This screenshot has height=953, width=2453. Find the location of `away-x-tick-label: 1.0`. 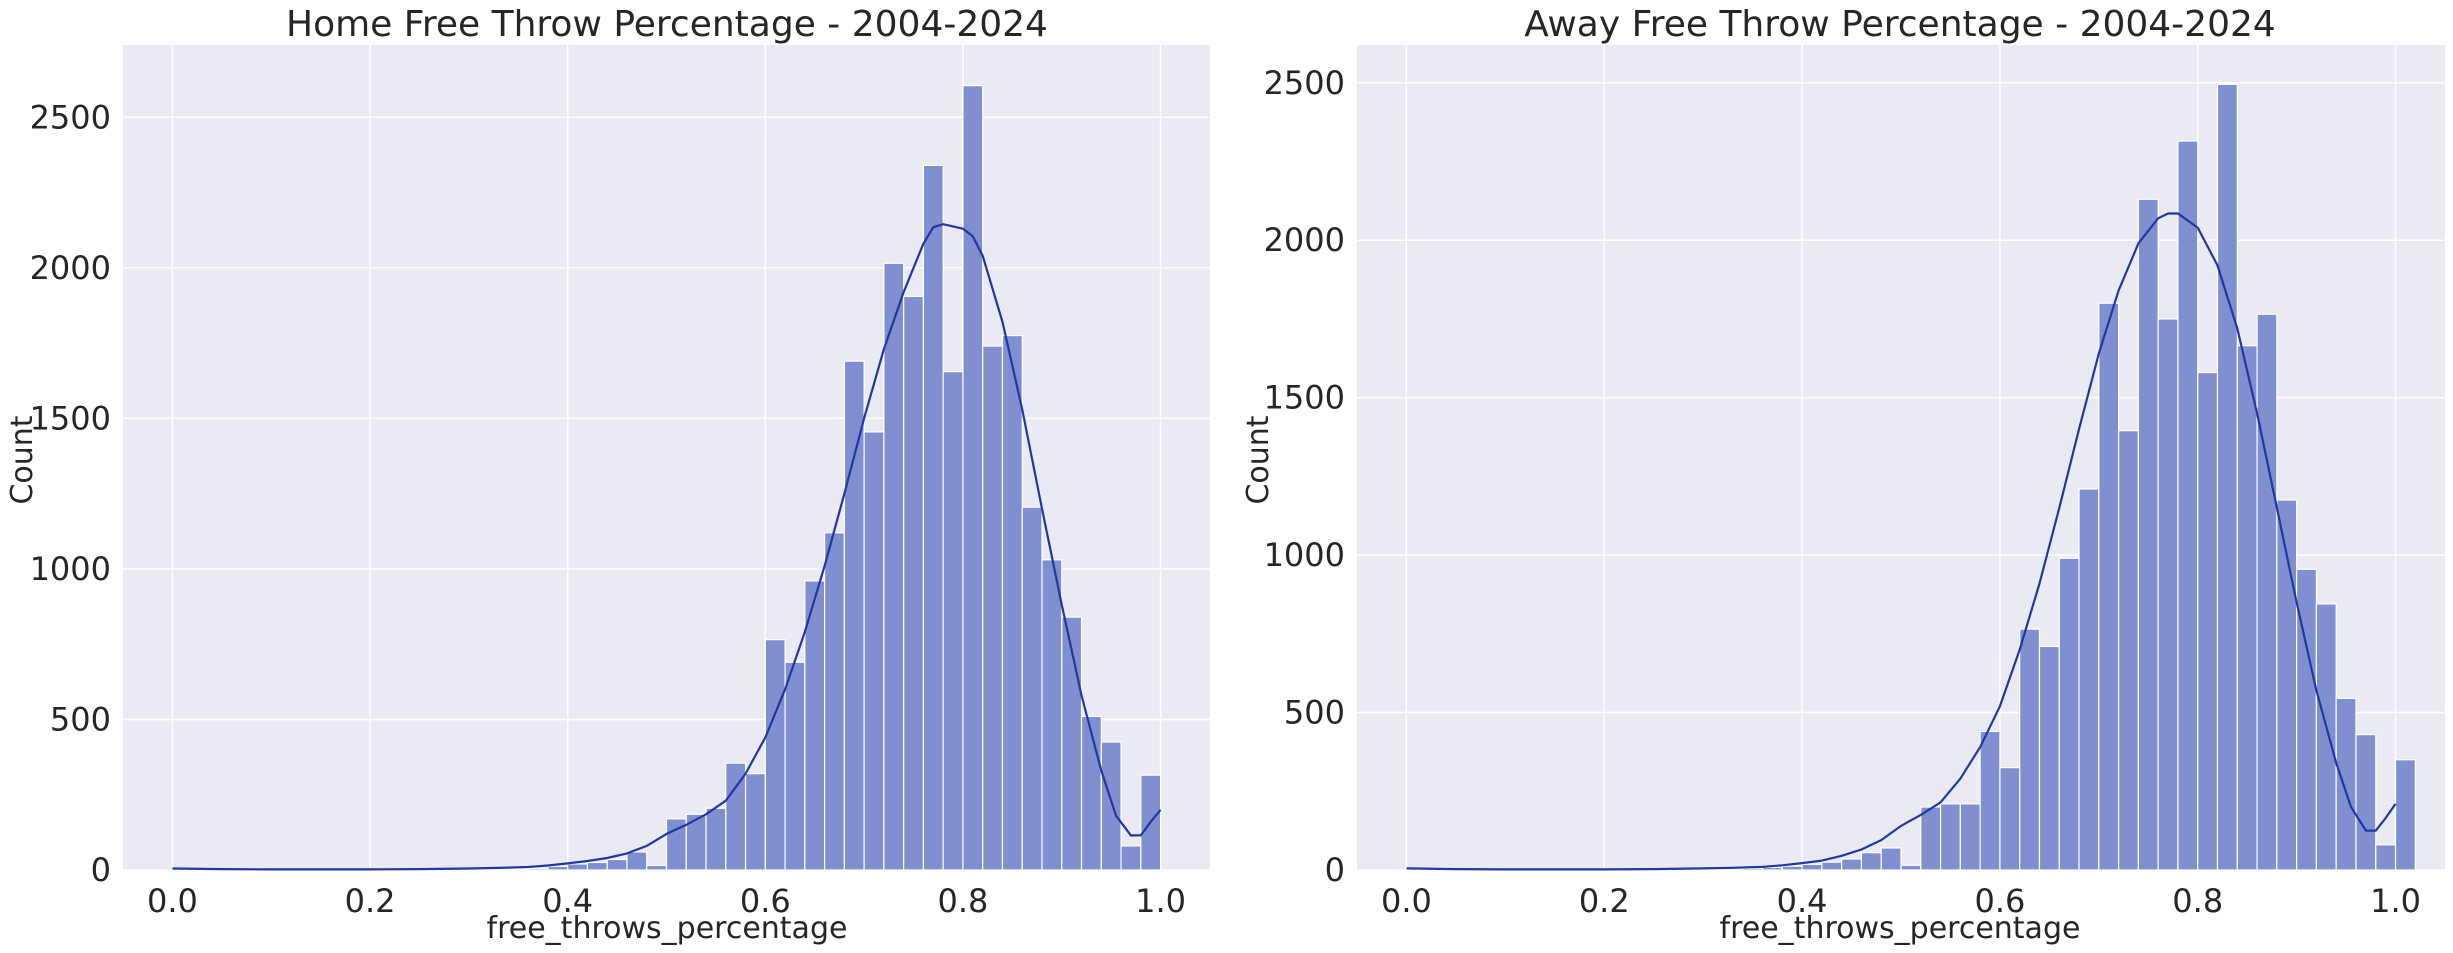

away-x-tick-label: 1.0 is located at coordinates (2395, 901).